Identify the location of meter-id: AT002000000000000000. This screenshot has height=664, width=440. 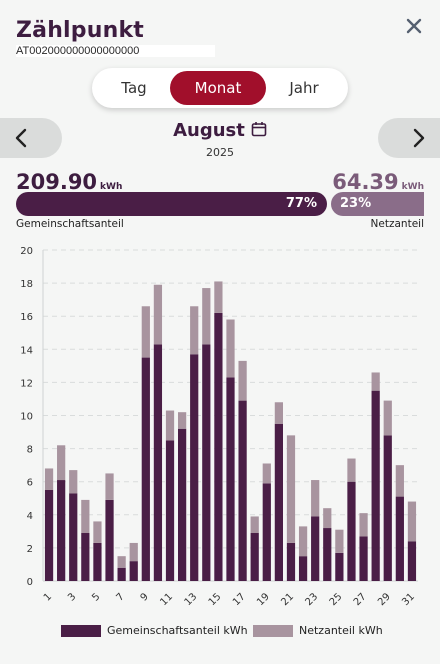
(116, 51).